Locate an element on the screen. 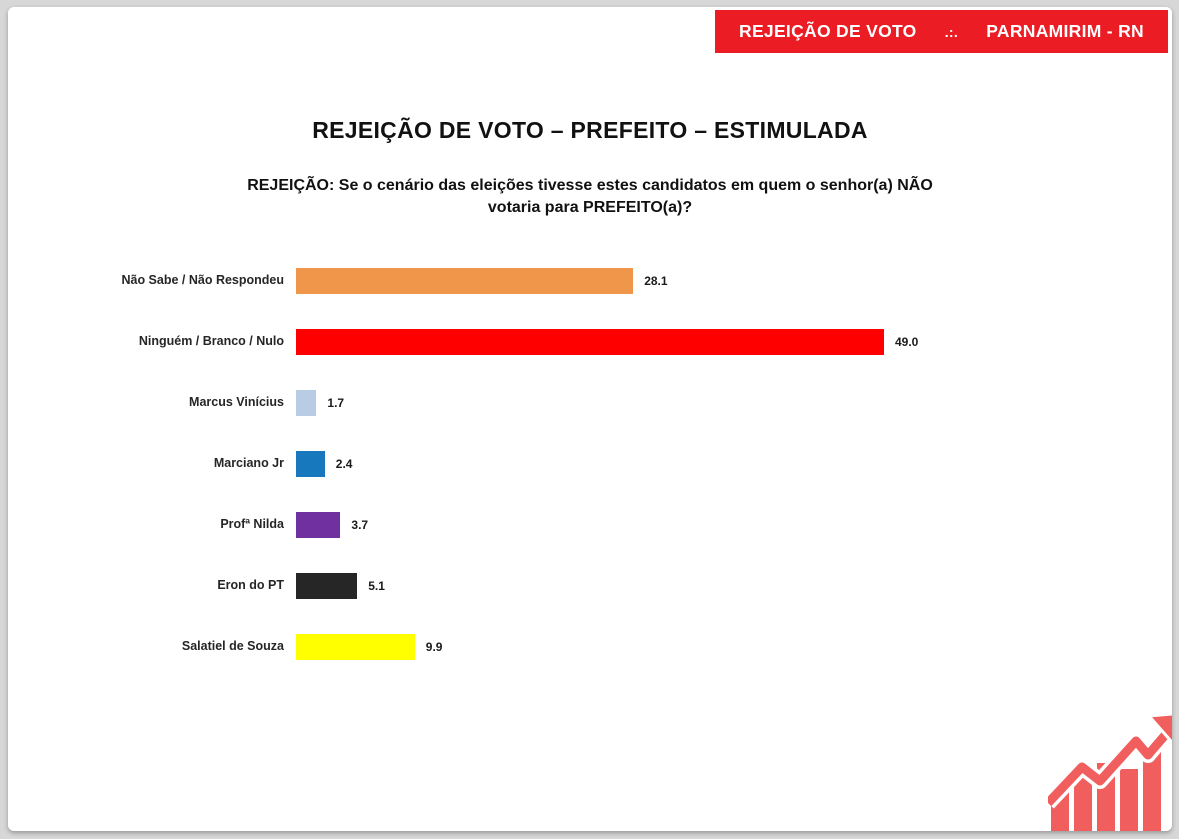  bar-row: Profª Nilda 3.7 is located at coordinates (590, 524).